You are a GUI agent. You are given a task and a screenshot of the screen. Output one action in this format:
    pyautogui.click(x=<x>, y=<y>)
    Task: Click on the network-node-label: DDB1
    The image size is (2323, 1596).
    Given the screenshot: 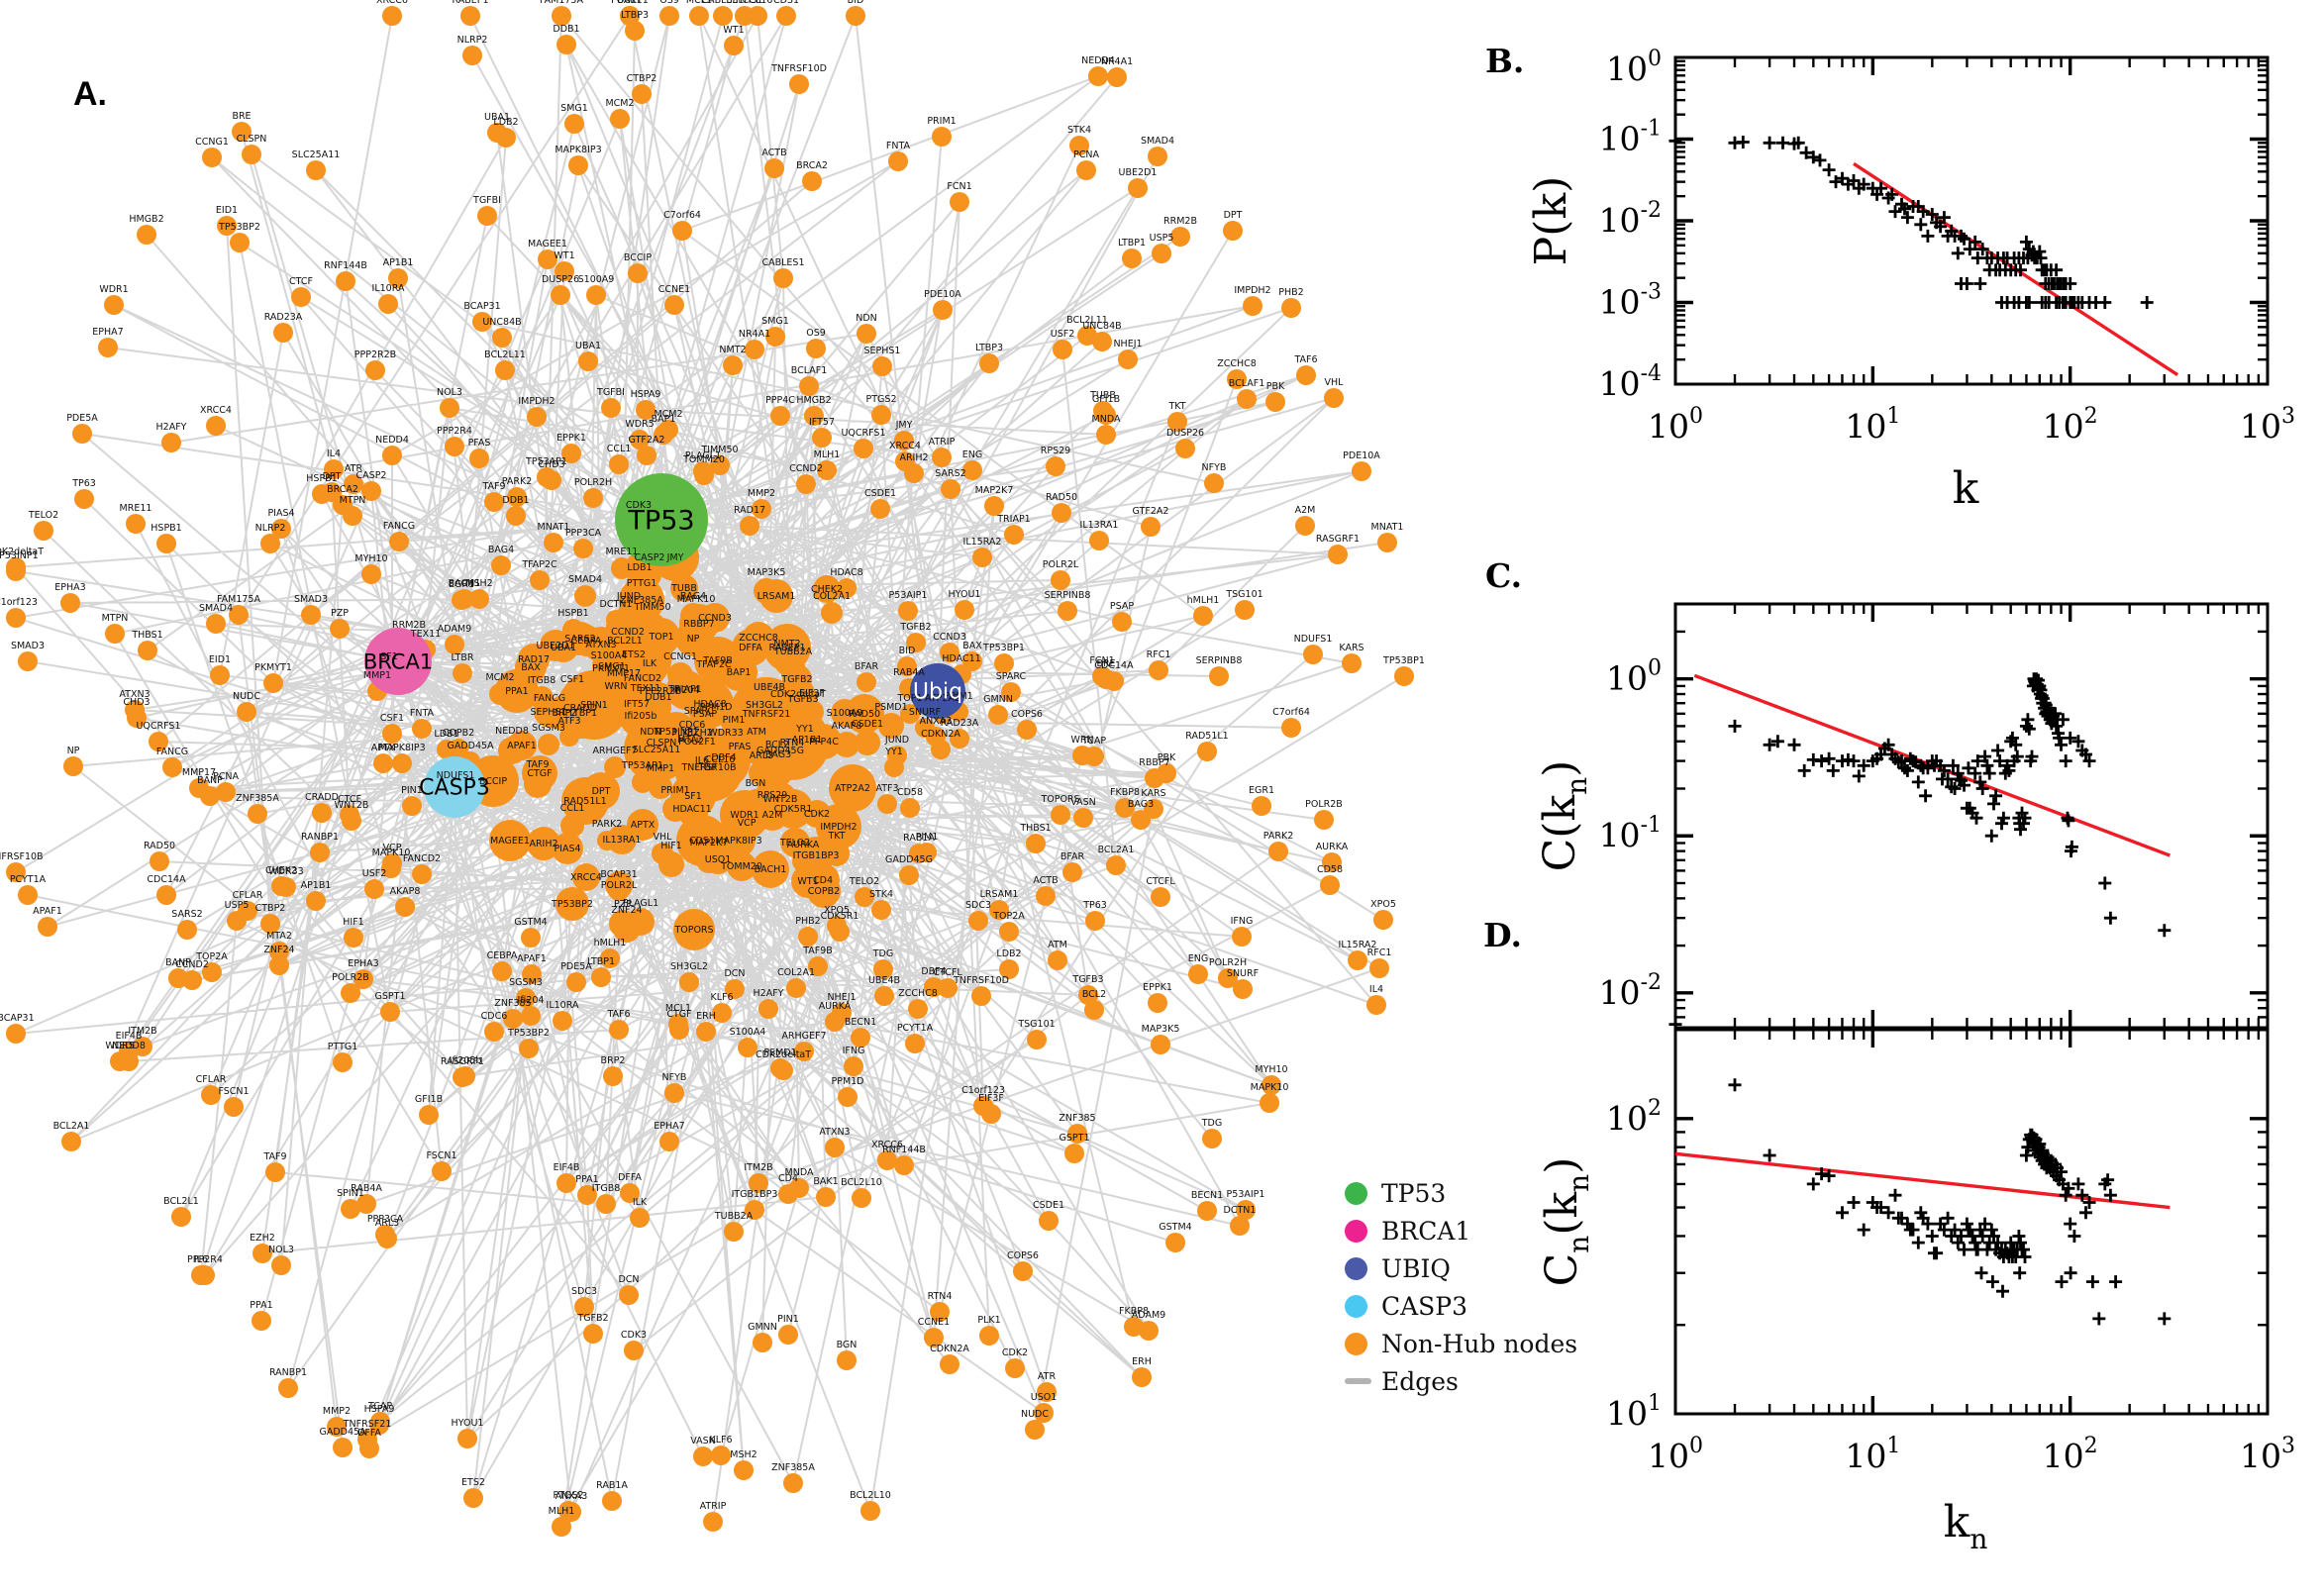 What is the action you would take?
    pyautogui.click(x=658, y=697)
    